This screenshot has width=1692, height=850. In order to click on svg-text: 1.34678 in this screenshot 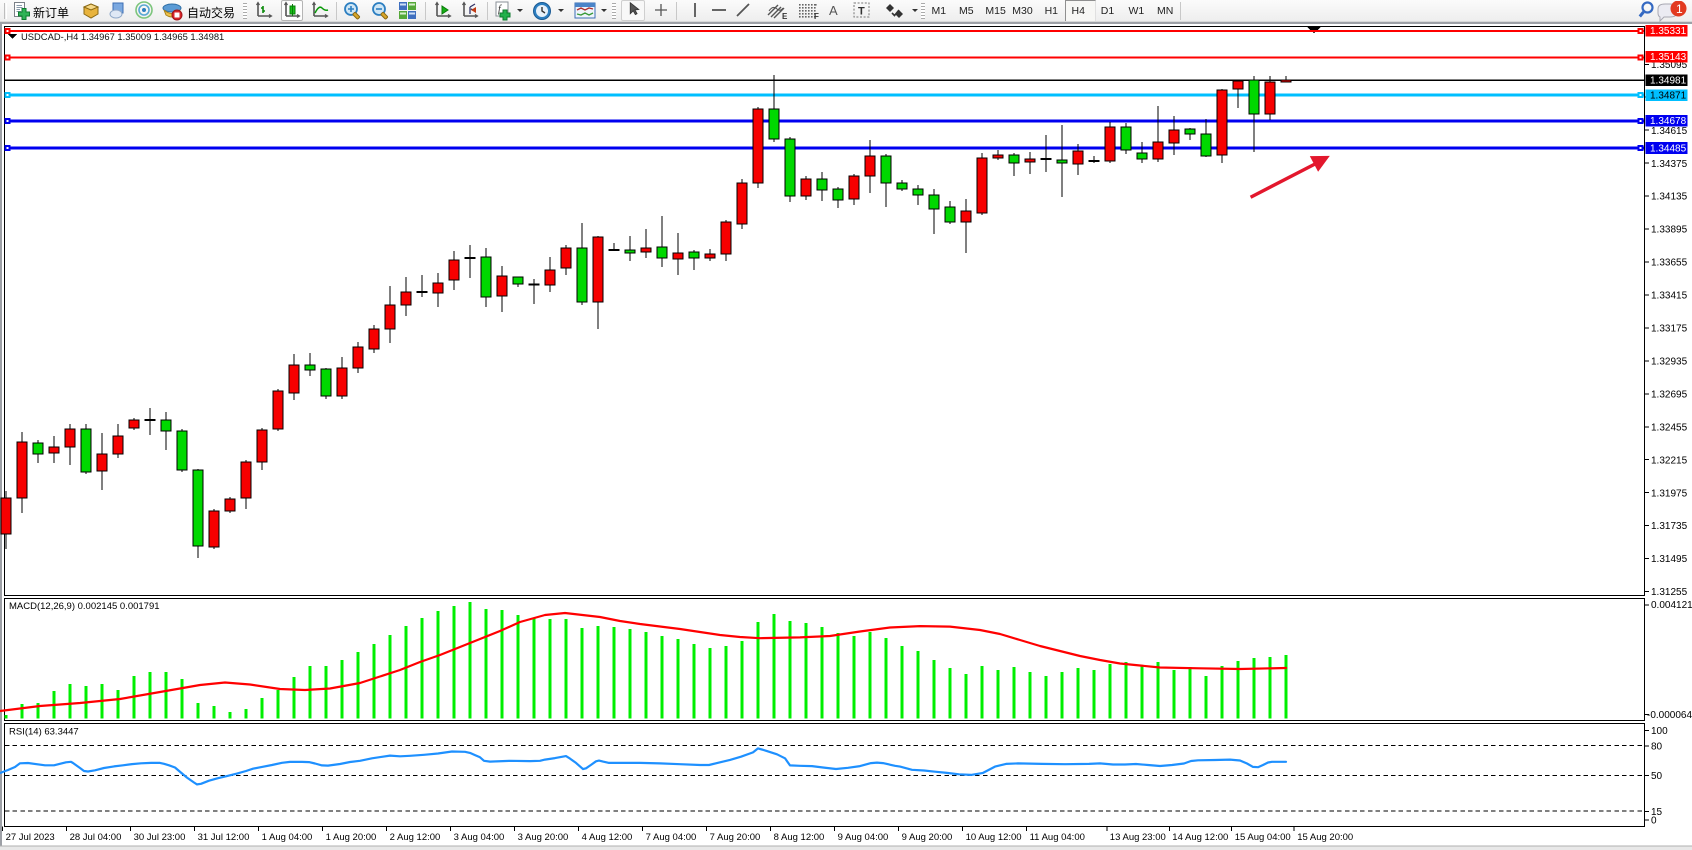, I will do `click(1668, 121)`.